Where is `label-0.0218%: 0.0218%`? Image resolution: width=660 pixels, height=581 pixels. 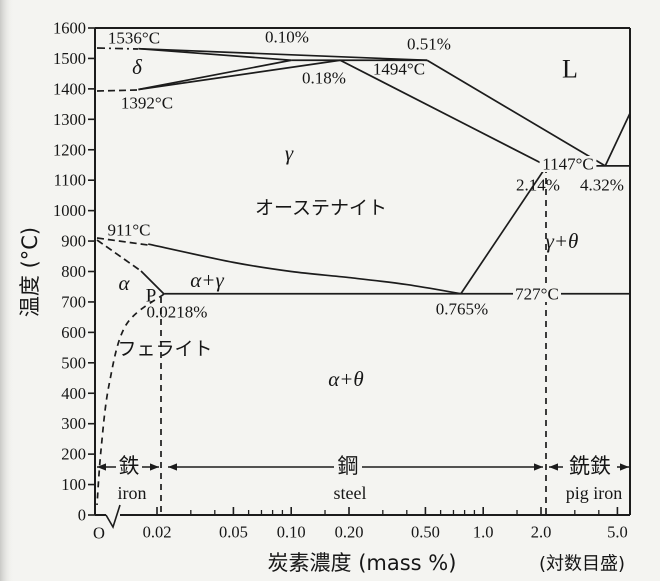 label-0.0218%: 0.0218% is located at coordinates (177, 312).